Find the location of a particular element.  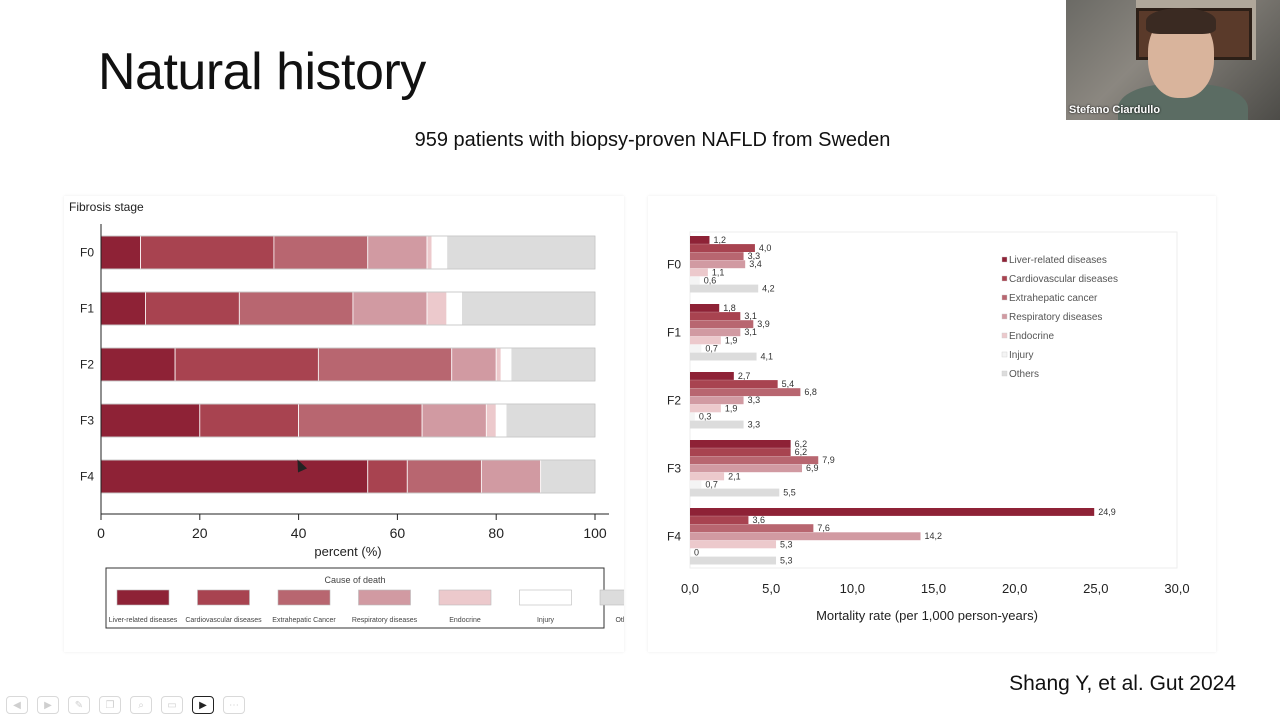

data-label-f2-1: 5,4 is located at coordinates (788, 384).